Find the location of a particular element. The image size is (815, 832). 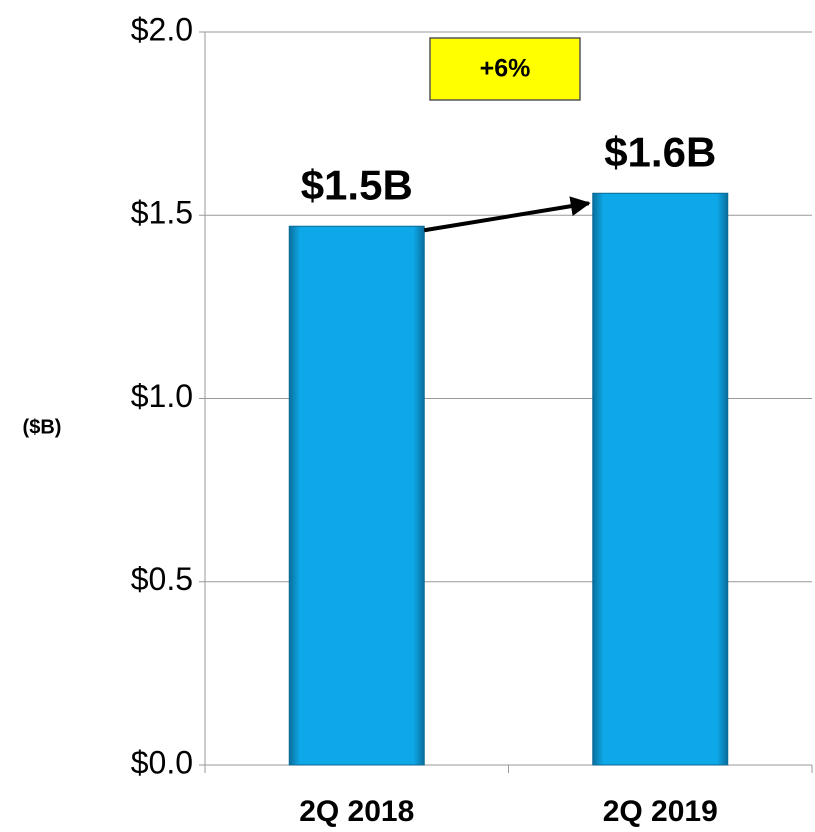

y-axis-label: ($B) is located at coordinates (42, 427).